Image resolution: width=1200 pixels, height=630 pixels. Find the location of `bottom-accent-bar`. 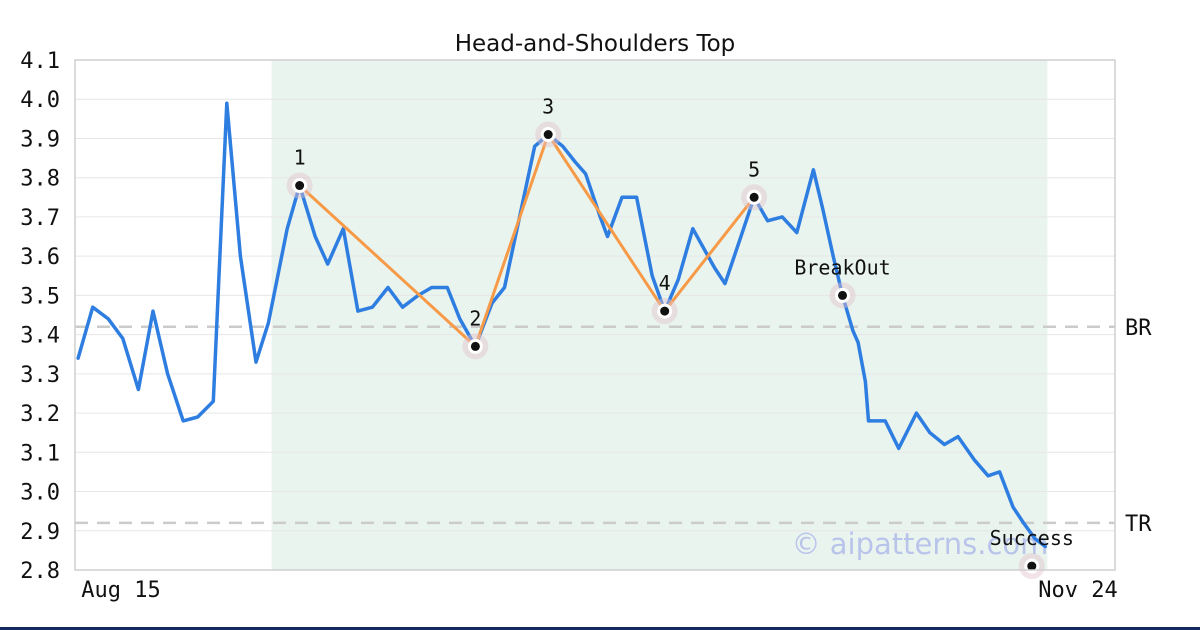

bottom-accent-bar is located at coordinates (600, 628).